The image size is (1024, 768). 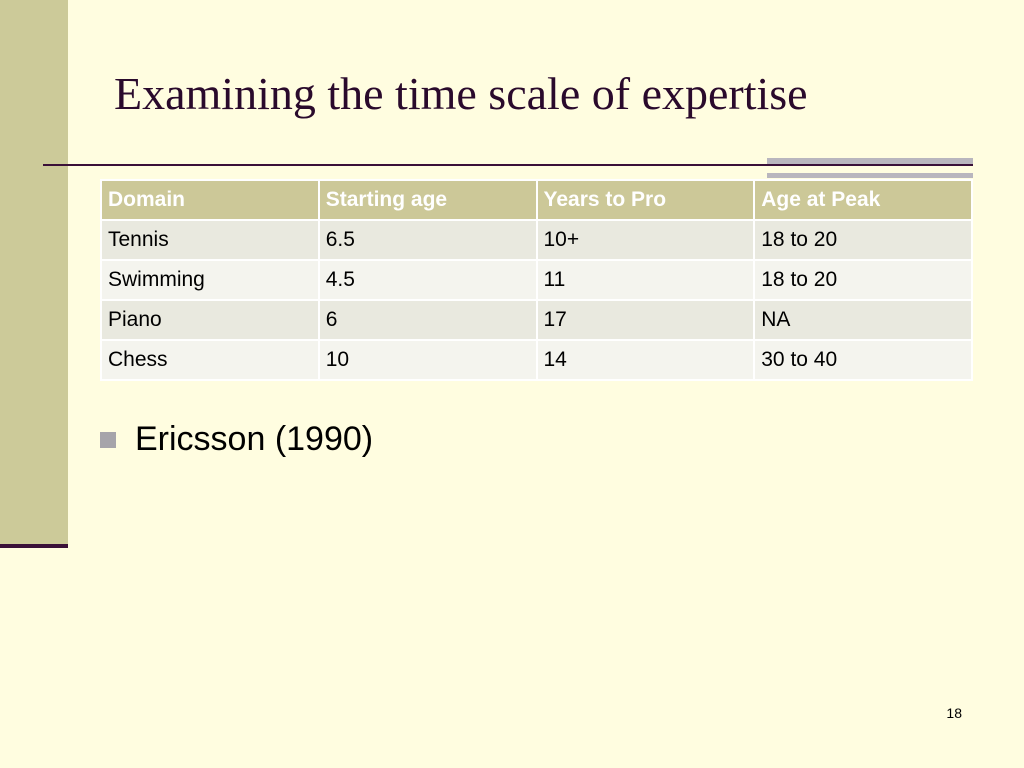 What do you see at coordinates (461, 93) in the screenshot?
I see `slide-title: Examining the time scale of expertise` at bounding box center [461, 93].